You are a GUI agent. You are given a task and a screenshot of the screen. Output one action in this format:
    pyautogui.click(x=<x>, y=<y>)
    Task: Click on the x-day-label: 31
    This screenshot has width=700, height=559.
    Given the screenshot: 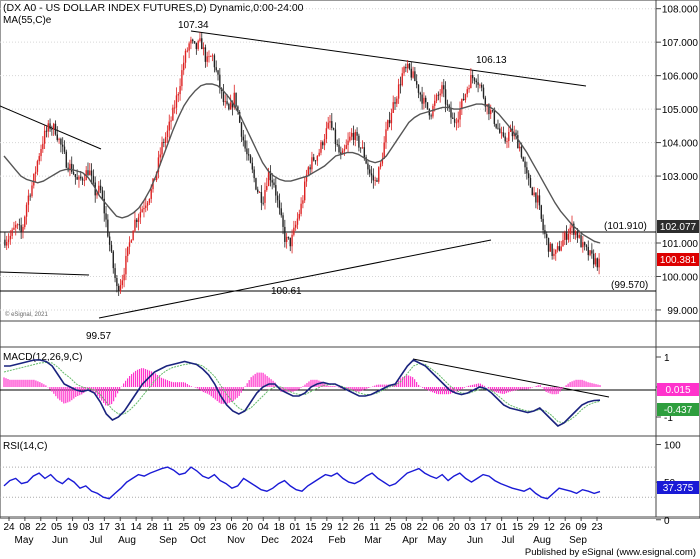 What is the action you would take?
    pyautogui.click(x=121, y=527)
    